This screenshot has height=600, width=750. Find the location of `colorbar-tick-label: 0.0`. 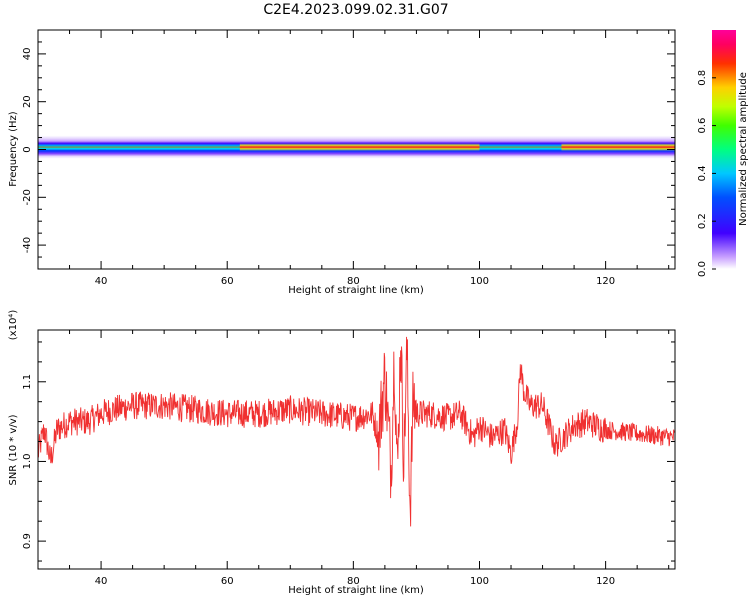

colorbar-tick-label: 0.0 is located at coordinates (702, 269).